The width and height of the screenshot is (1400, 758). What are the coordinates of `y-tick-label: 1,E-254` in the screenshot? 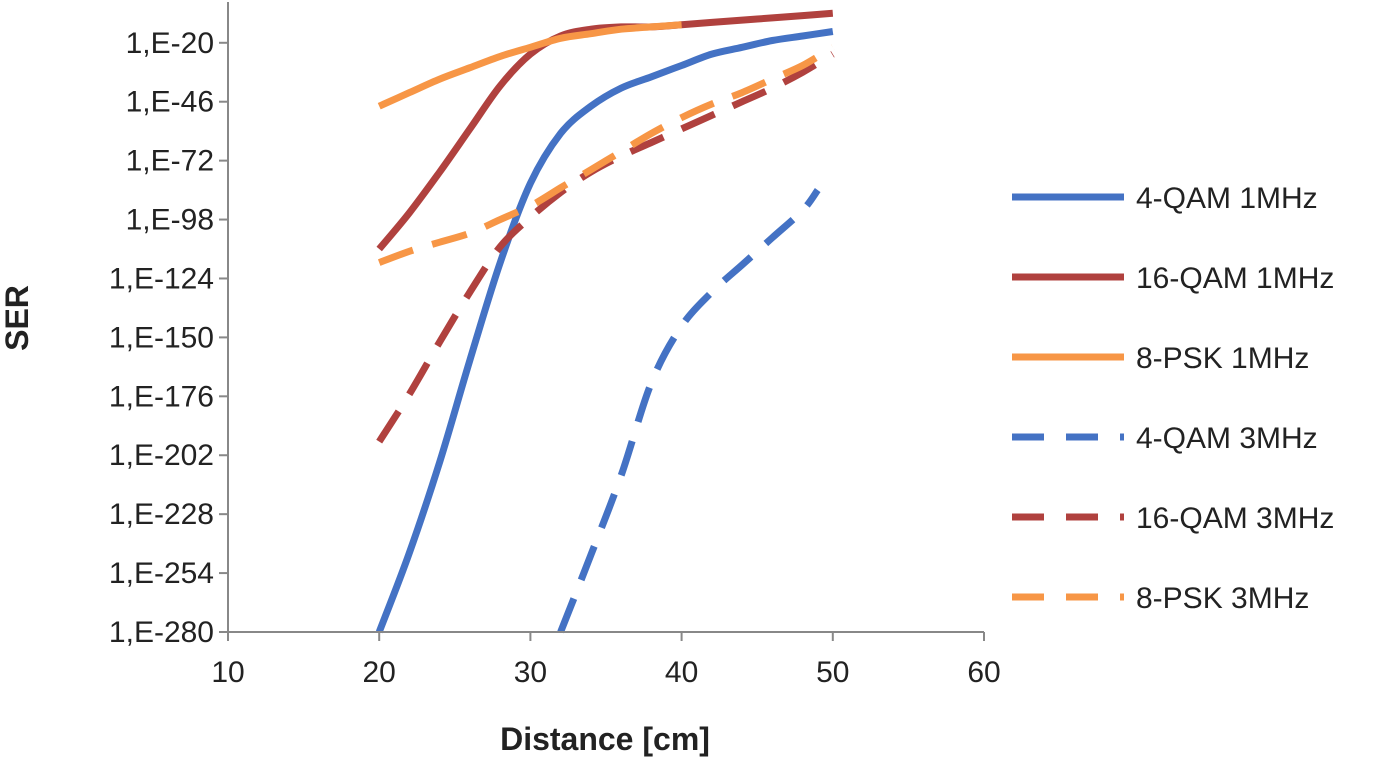 It's located at (161, 573).